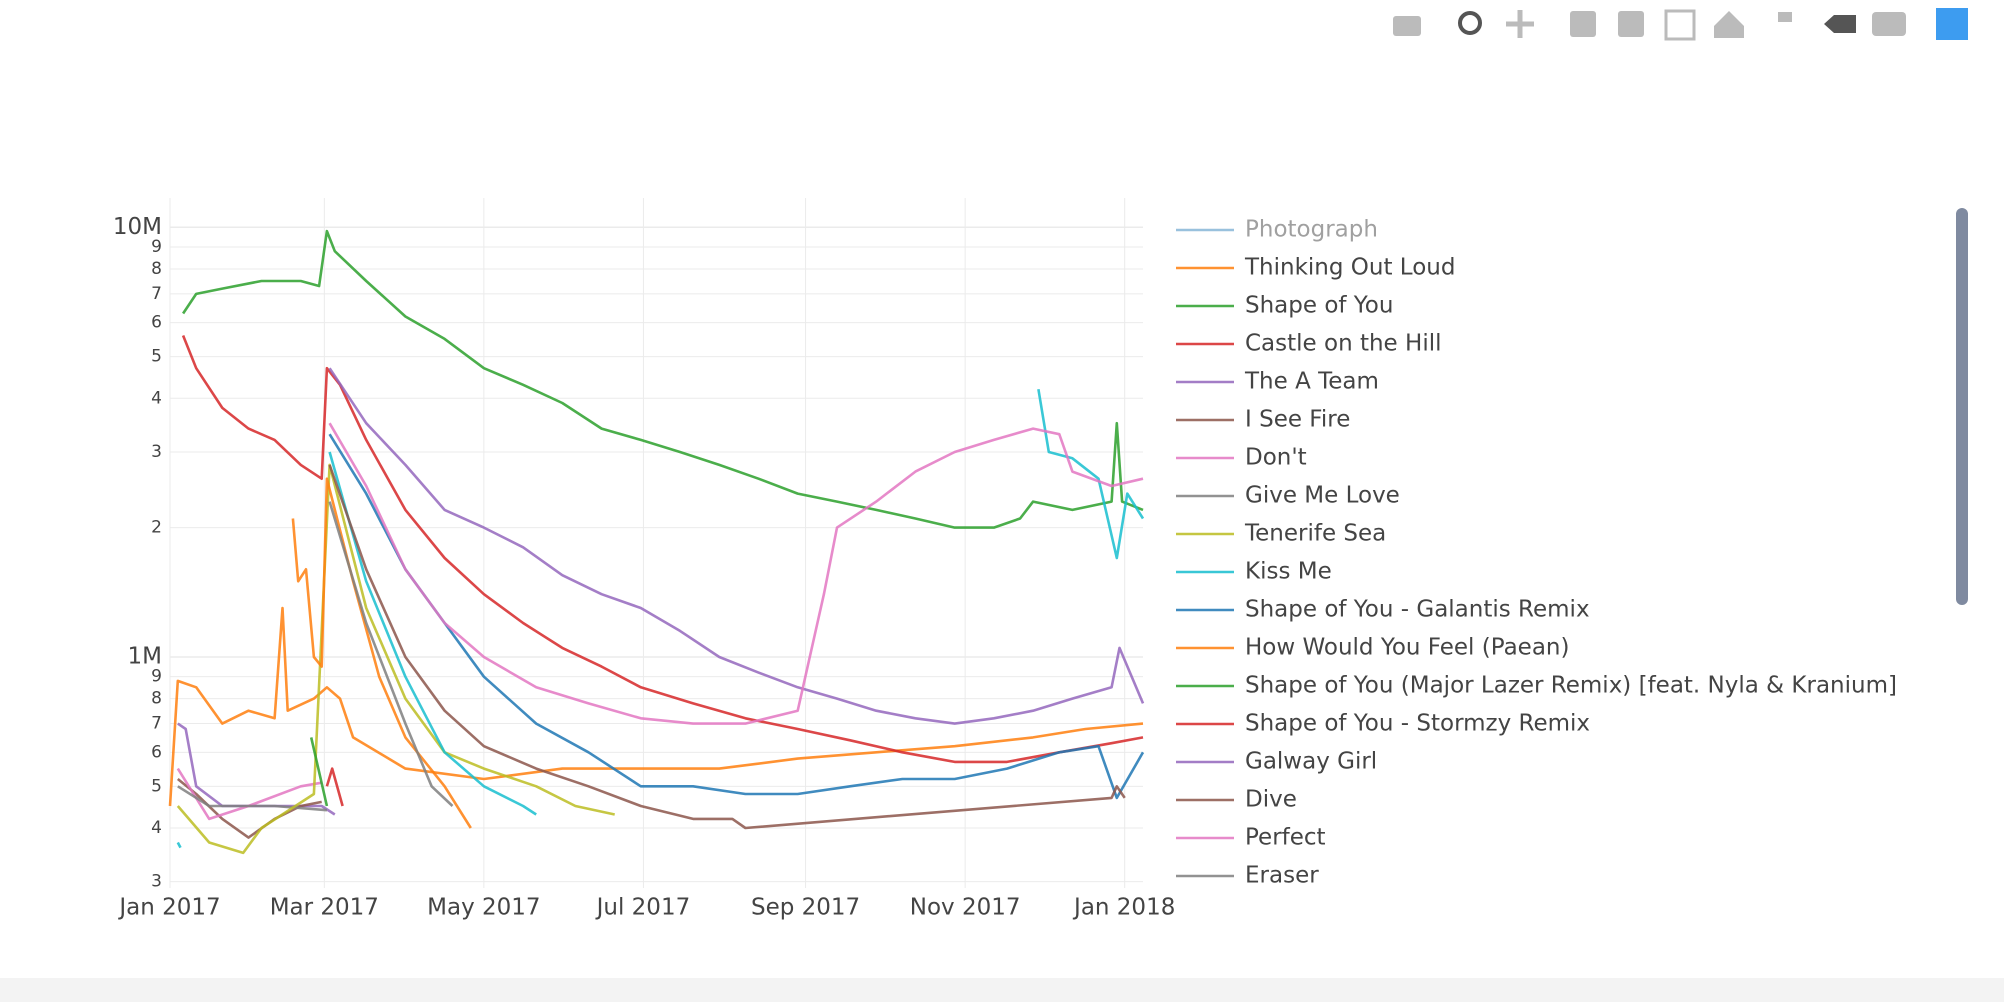  Describe the element at coordinates (1407, 26) in the screenshot. I see `camera-icon` at that location.